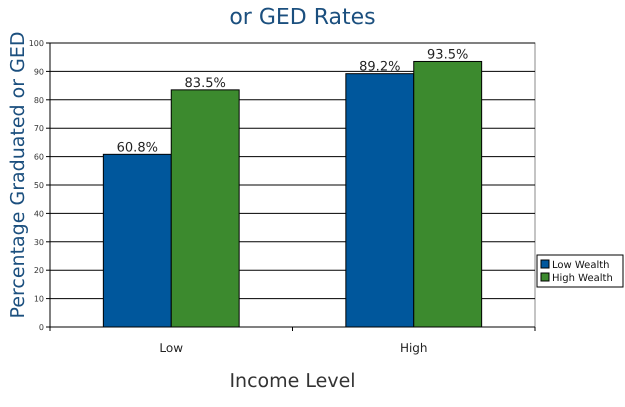  Describe the element at coordinates (39, 71) in the screenshot. I see `y-tick-label: 90` at that location.